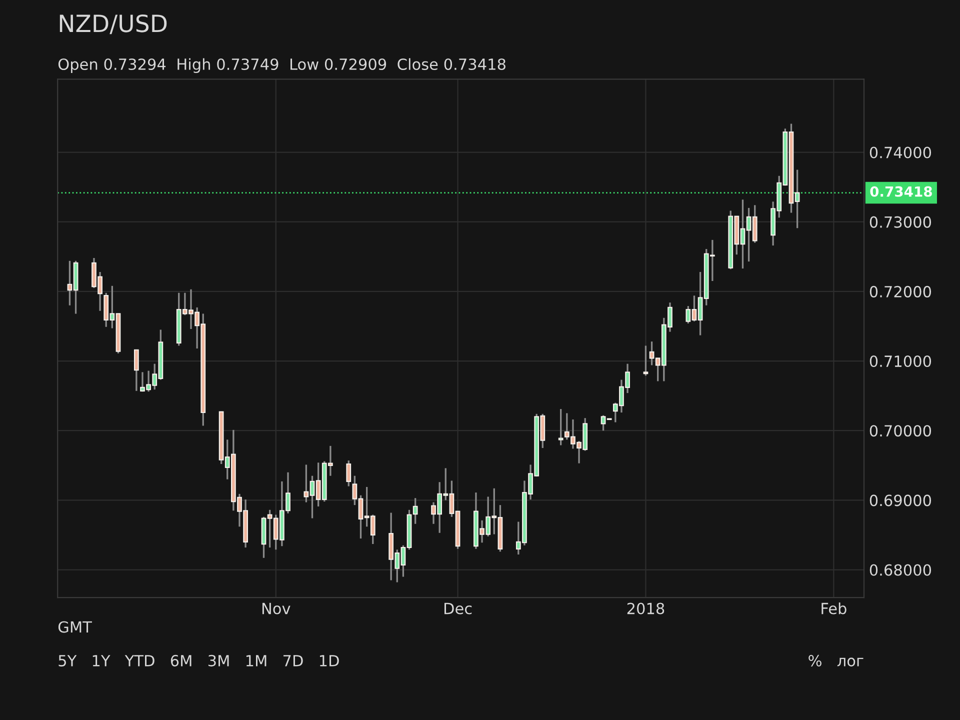 The image size is (960, 720). What do you see at coordinates (458, 608) in the screenshot?
I see `x-tick-label: Dec` at bounding box center [458, 608].